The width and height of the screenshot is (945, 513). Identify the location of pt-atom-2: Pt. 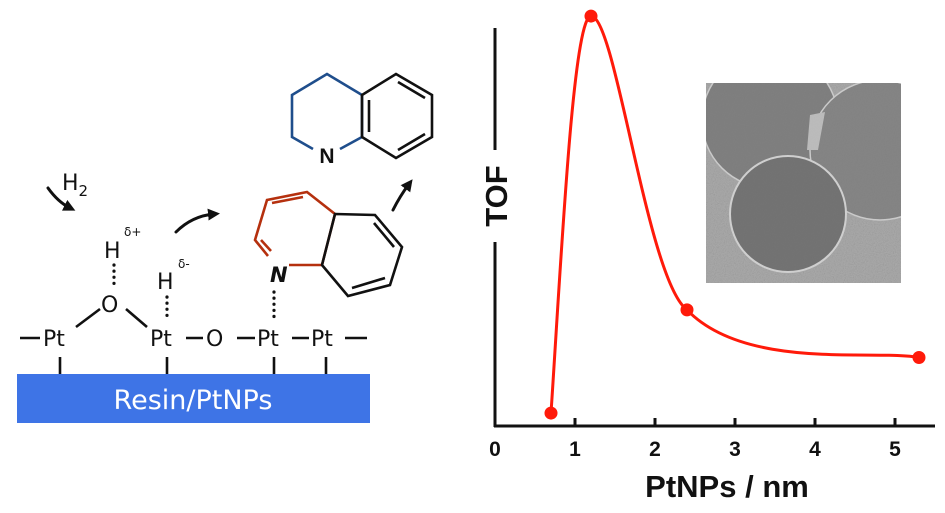
(161, 339).